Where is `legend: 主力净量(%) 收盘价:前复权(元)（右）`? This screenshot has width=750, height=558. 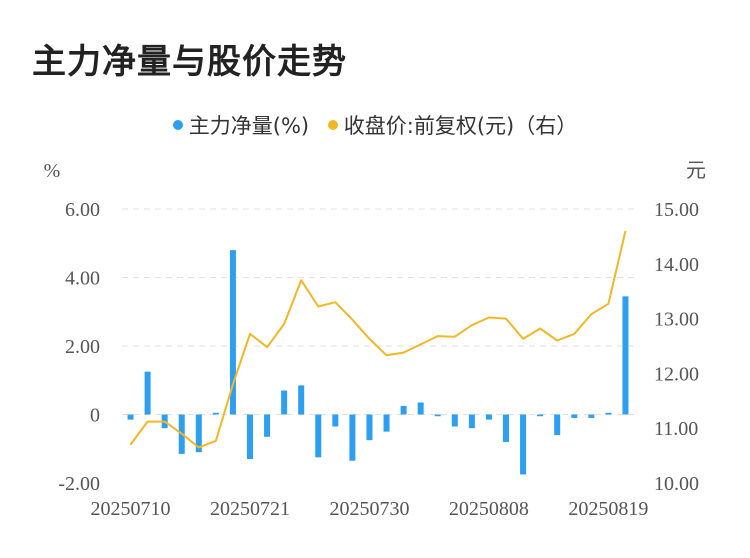 legend: 主力净量(%) 收盘价:前复权(元)（右） is located at coordinates (375, 125).